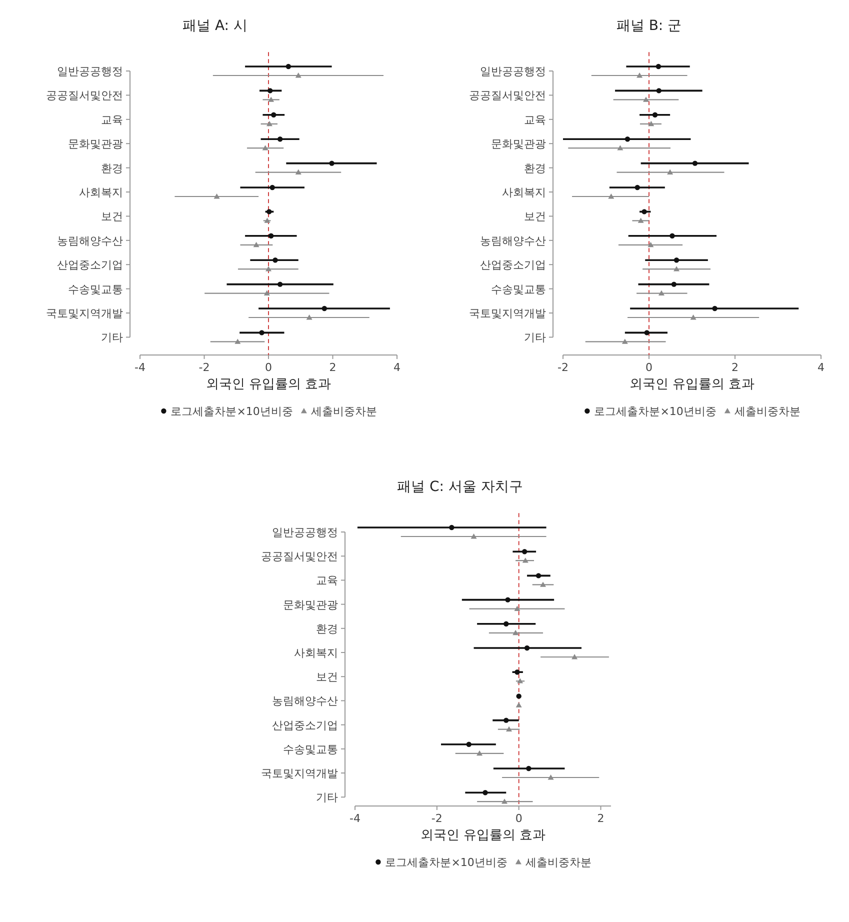 The height and width of the screenshot is (922, 849). What do you see at coordinates (460, 487) in the screenshot?
I see `chart-title: 패널 C: 서울 자치구` at bounding box center [460, 487].